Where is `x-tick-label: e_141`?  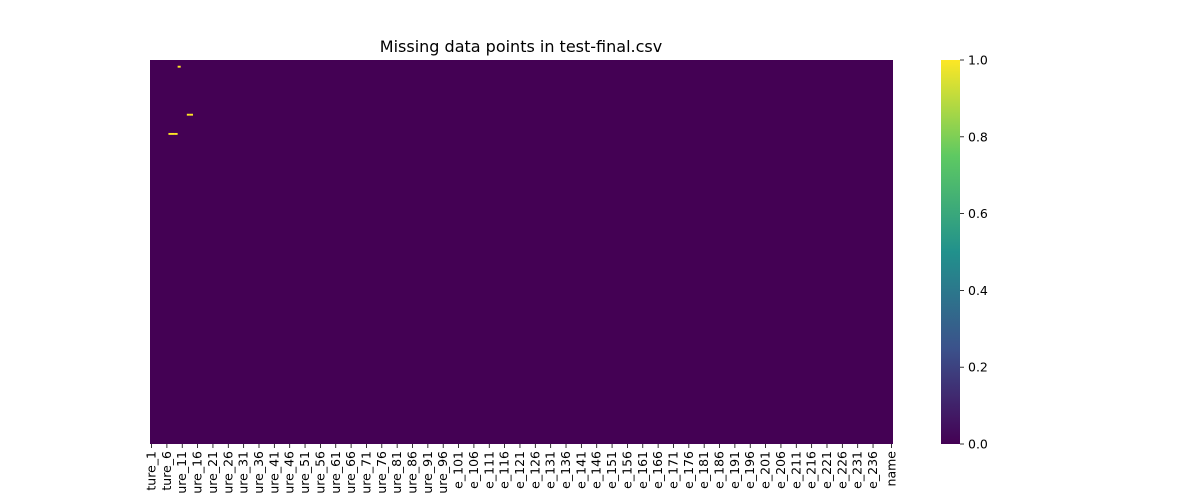 x-tick-label: e_141 is located at coordinates (580, 470).